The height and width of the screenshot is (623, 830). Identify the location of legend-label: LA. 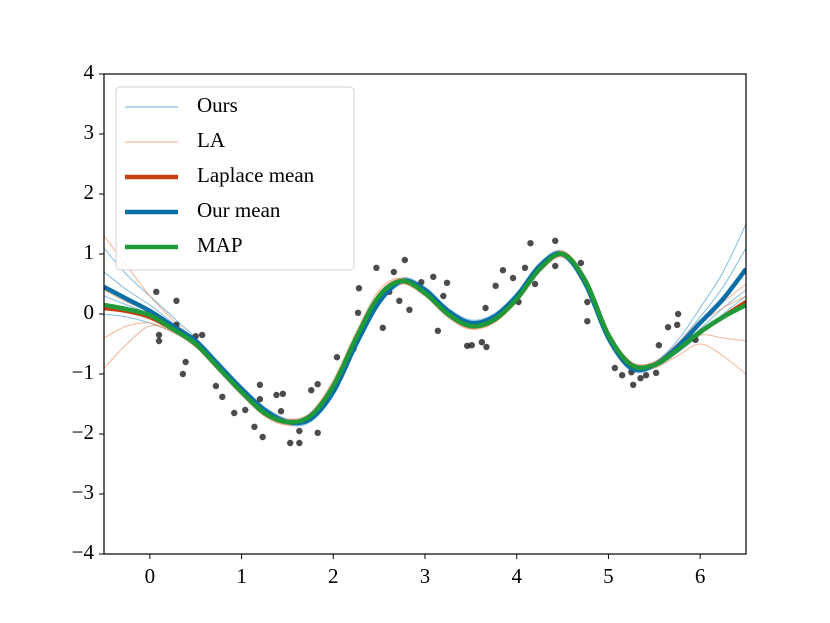
(211, 140).